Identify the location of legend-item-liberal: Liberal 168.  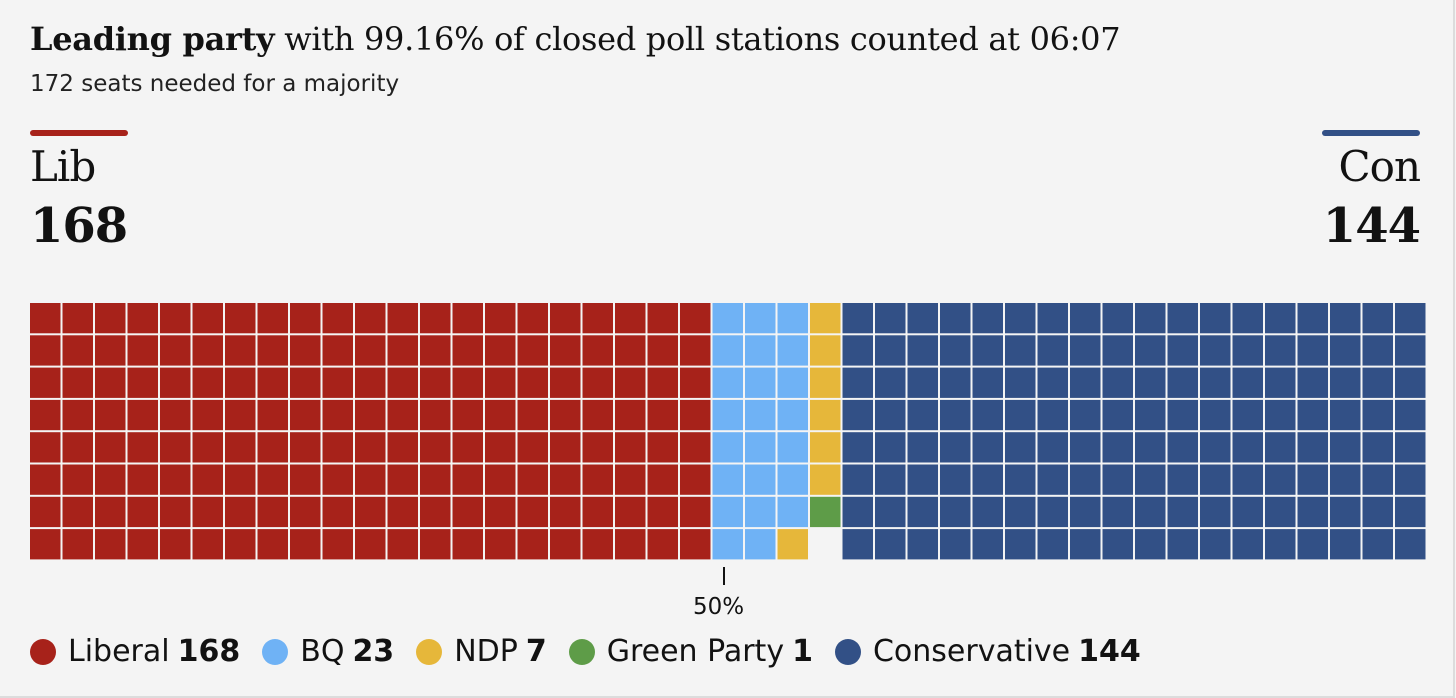
(135, 651).